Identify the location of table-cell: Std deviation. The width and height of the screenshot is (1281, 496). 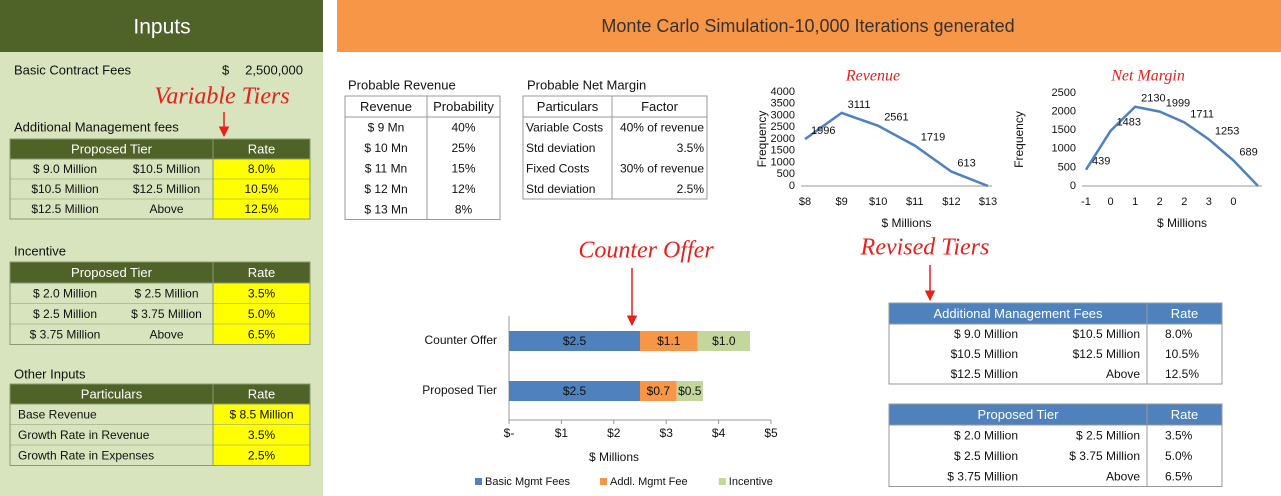
(560, 148).